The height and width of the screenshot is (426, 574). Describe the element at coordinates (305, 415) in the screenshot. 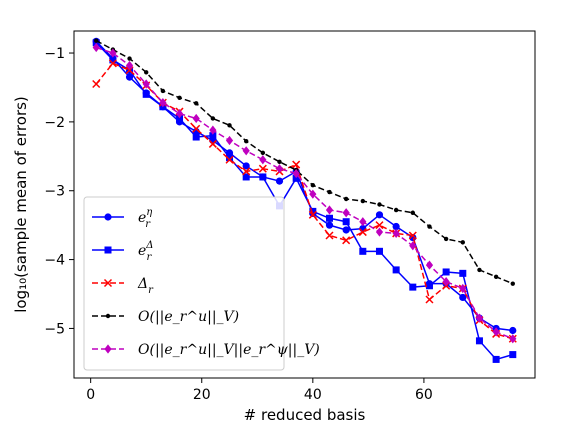

I see `x-axis-label: # reduced basis` at that location.